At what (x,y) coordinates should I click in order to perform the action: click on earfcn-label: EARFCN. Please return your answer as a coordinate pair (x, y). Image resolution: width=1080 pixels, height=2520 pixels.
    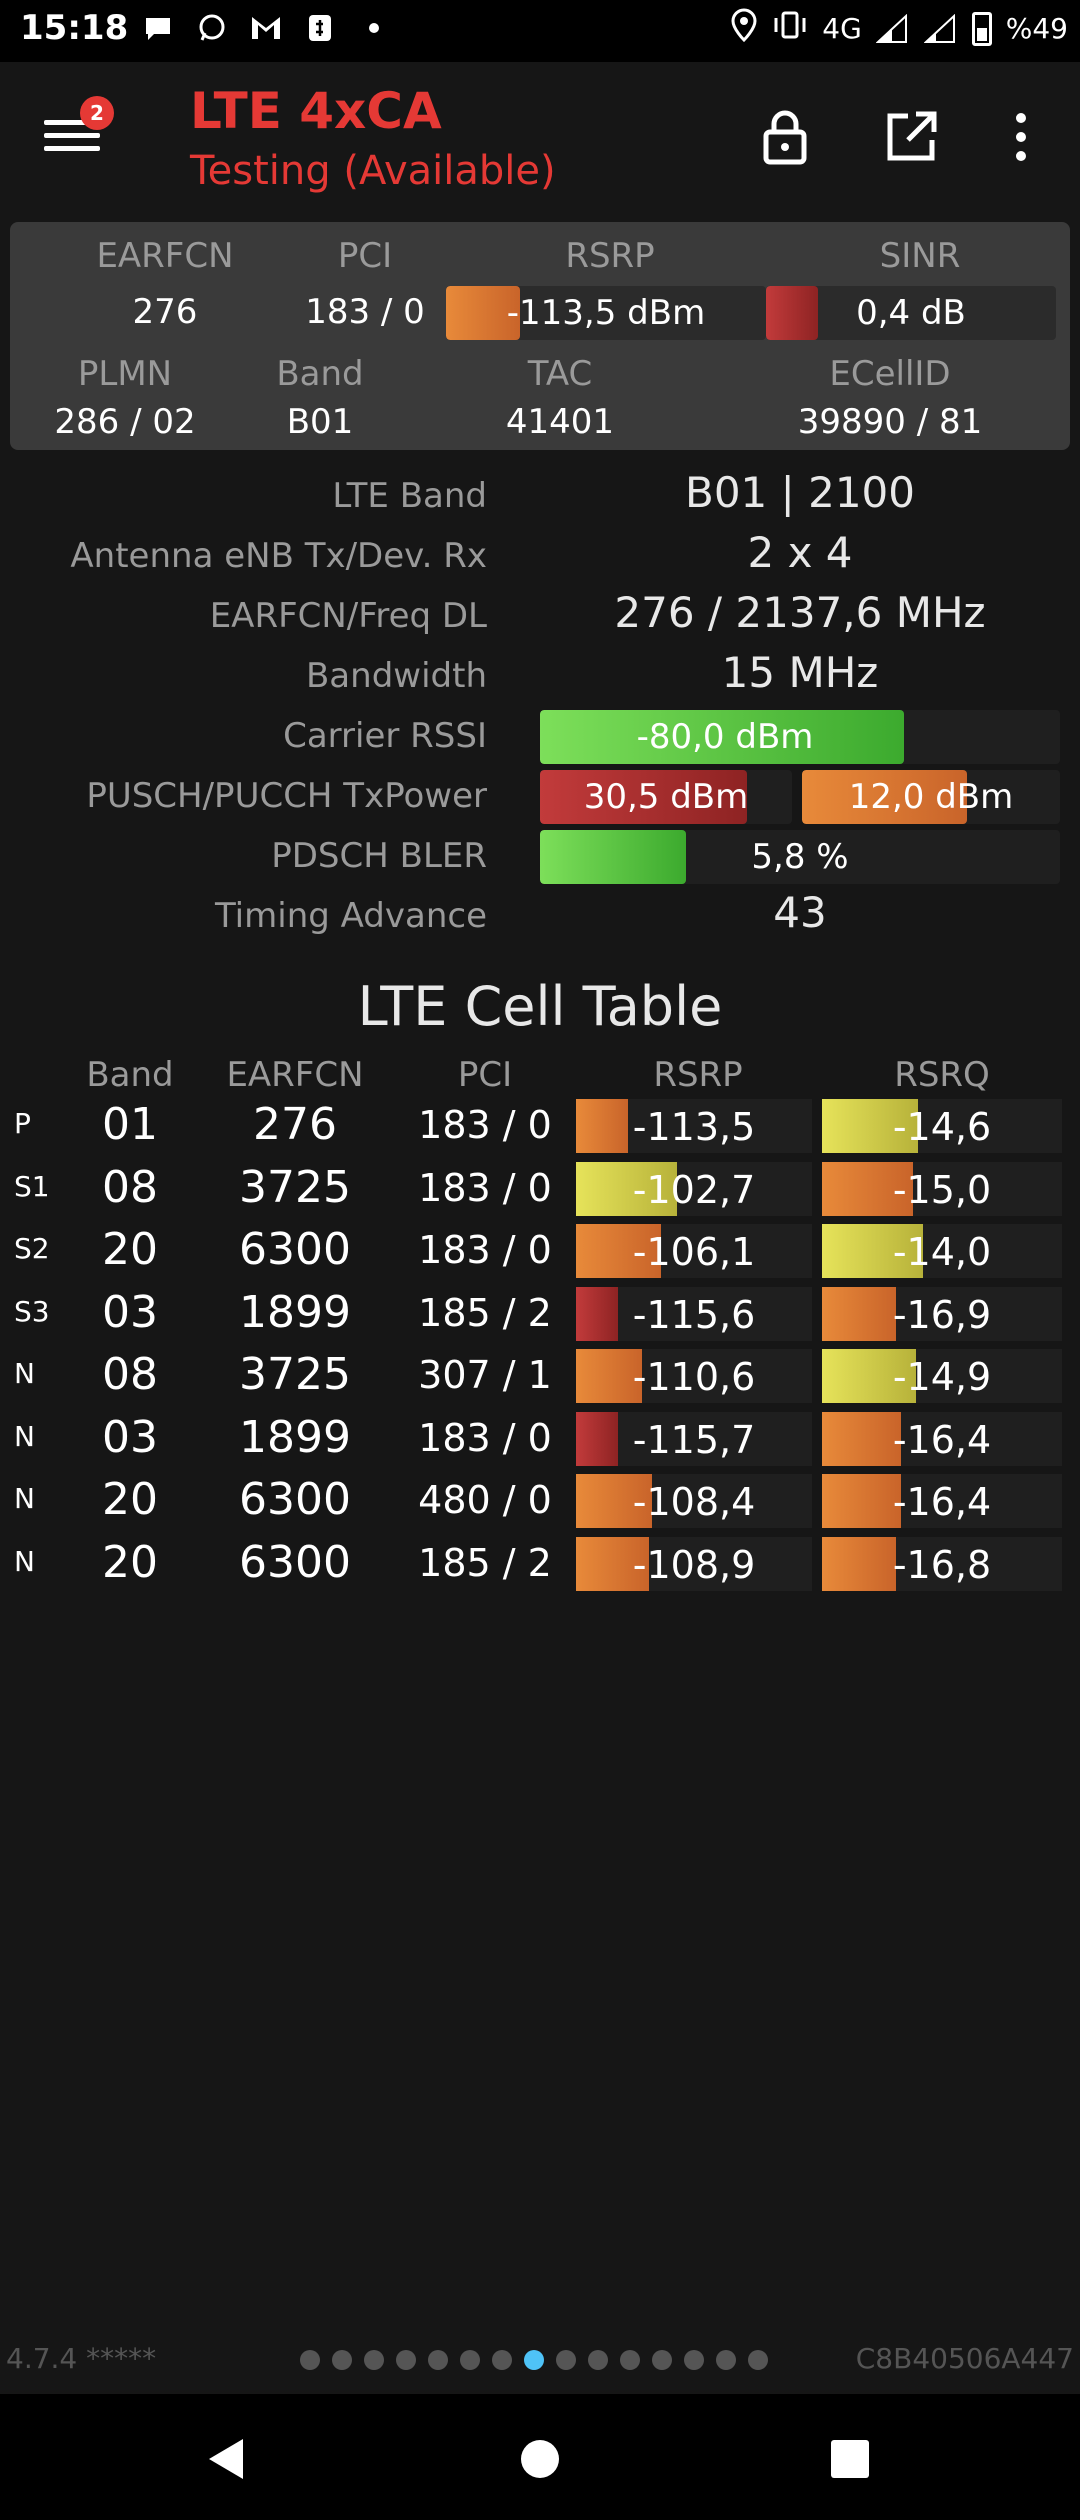
    Looking at the image, I should click on (165, 256).